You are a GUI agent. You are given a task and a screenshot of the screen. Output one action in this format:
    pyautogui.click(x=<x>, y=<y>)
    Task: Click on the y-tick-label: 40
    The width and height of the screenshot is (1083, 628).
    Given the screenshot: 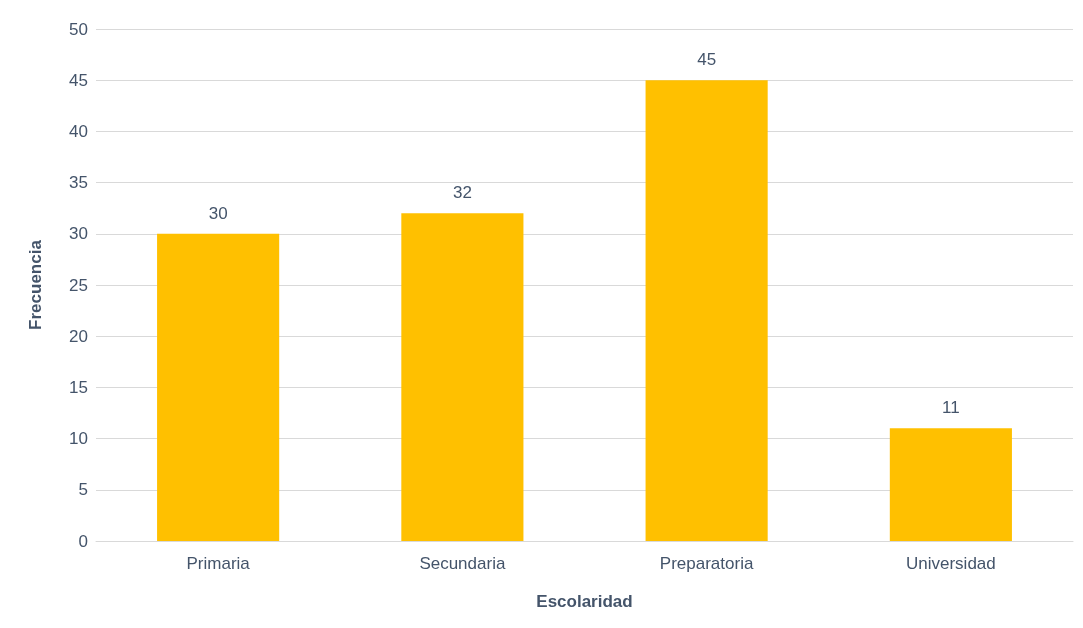 What is the action you would take?
    pyautogui.click(x=78, y=131)
    